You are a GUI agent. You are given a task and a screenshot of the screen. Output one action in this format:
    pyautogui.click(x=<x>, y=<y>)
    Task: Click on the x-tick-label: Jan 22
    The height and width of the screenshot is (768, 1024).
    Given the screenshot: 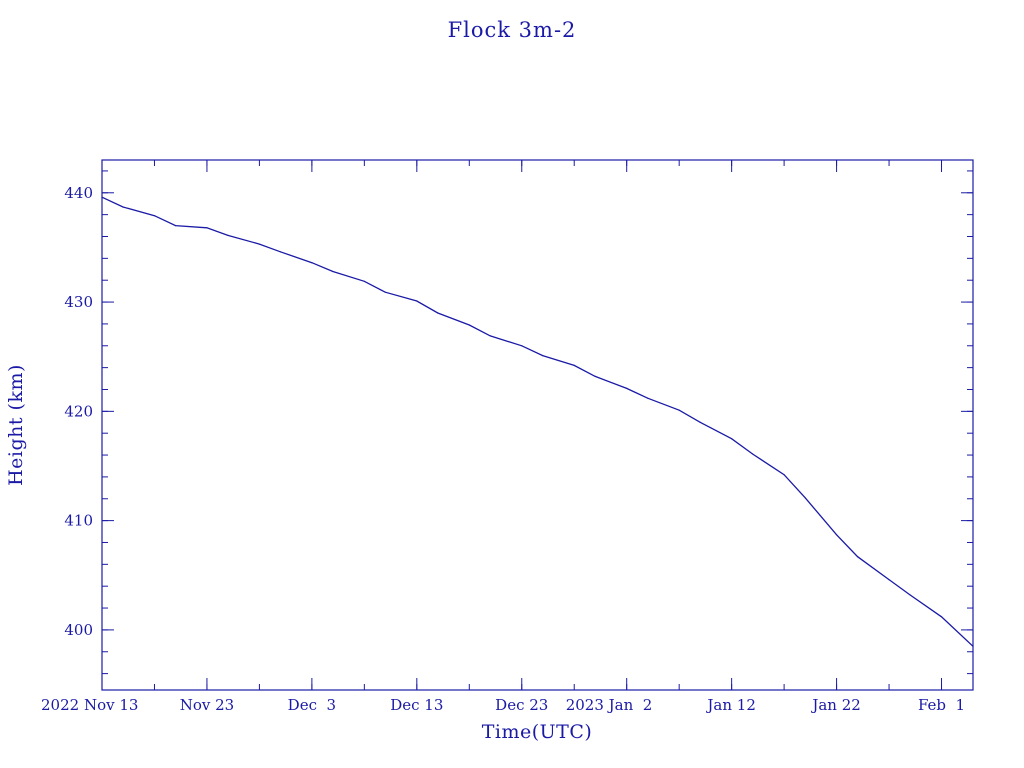 What is the action you would take?
    pyautogui.click(x=835, y=705)
    